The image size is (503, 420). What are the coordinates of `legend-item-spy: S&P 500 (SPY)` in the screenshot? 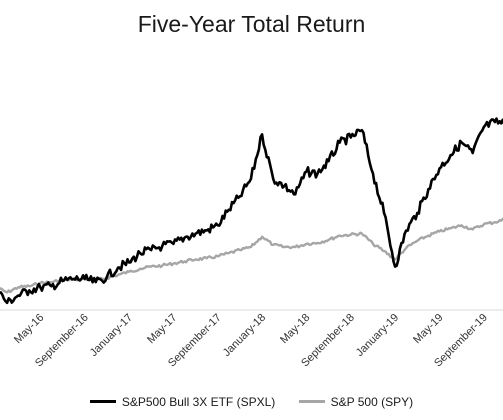 It's located at (356, 401).